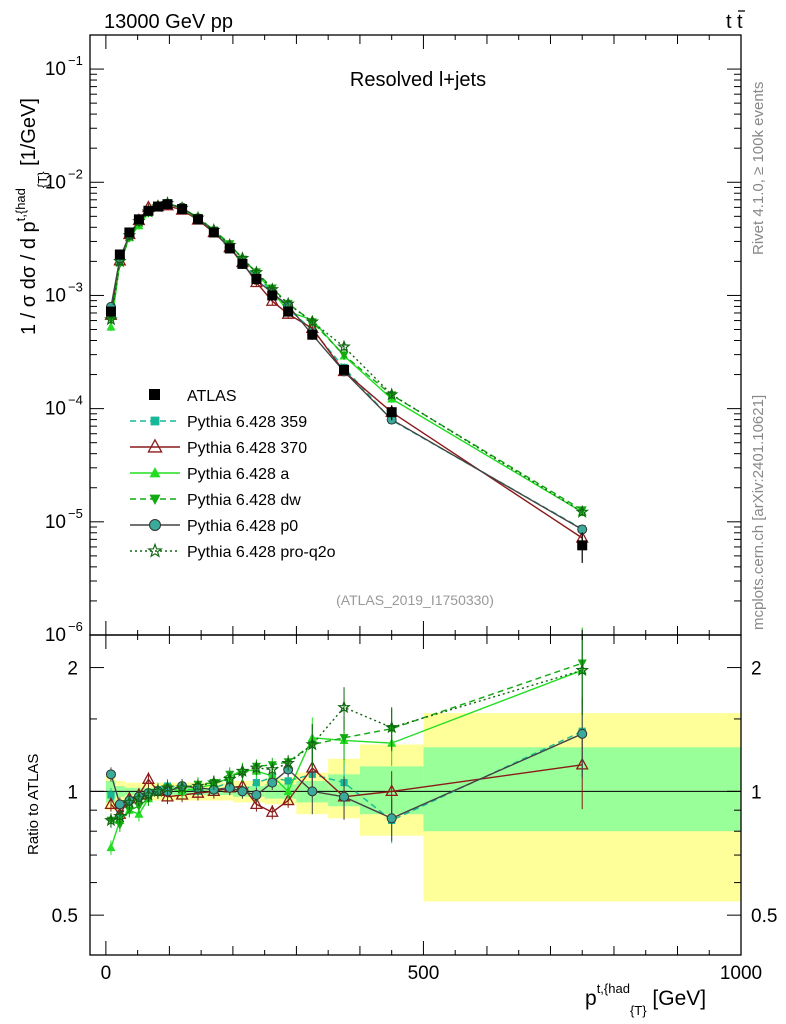  I want to click on ratio-y-tick-label-left: 1, so click(72, 792).